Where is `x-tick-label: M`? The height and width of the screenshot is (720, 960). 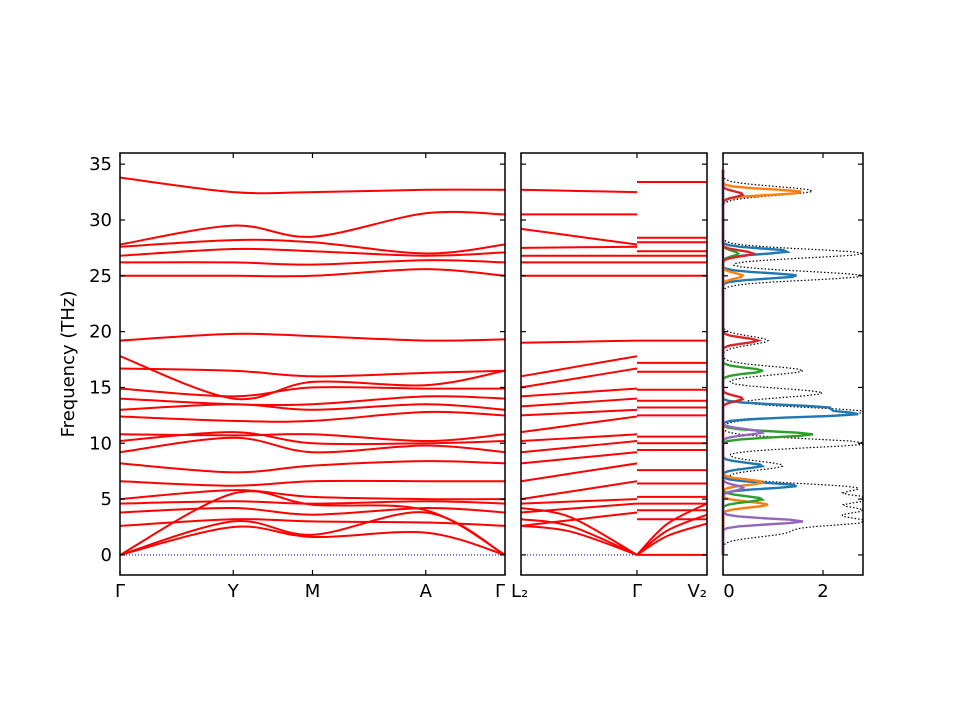 x-tick-label: M is located at coordinates (313, 591).